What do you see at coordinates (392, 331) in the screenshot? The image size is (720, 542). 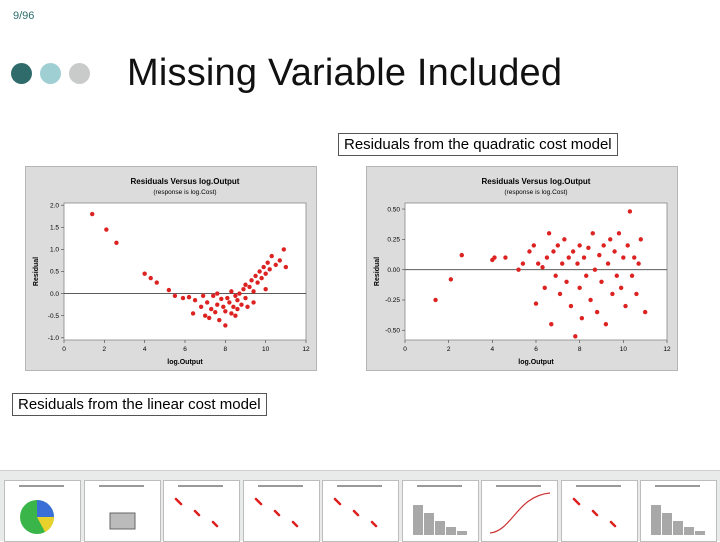 I see `y-tick-label: -0.50` at bounding box center [392, 331].